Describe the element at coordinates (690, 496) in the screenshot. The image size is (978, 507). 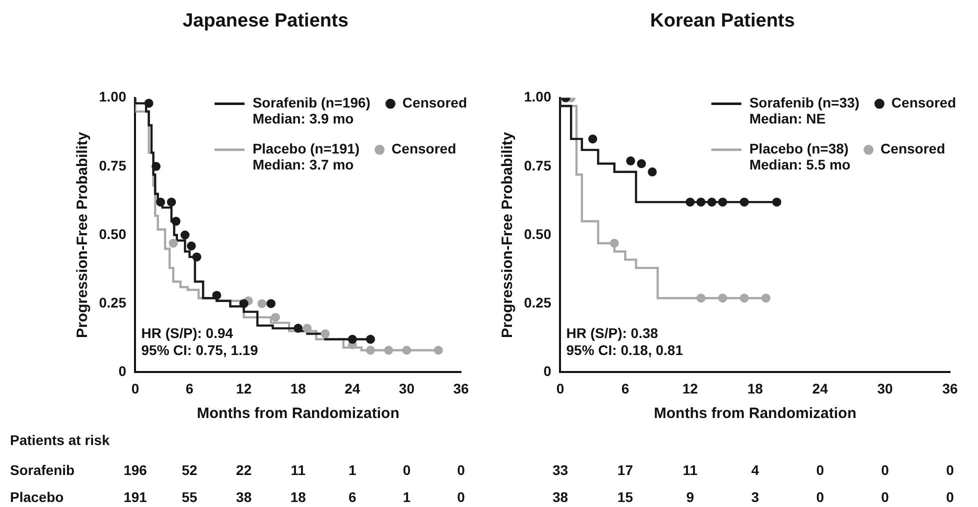
I see `text: 9` at that location.